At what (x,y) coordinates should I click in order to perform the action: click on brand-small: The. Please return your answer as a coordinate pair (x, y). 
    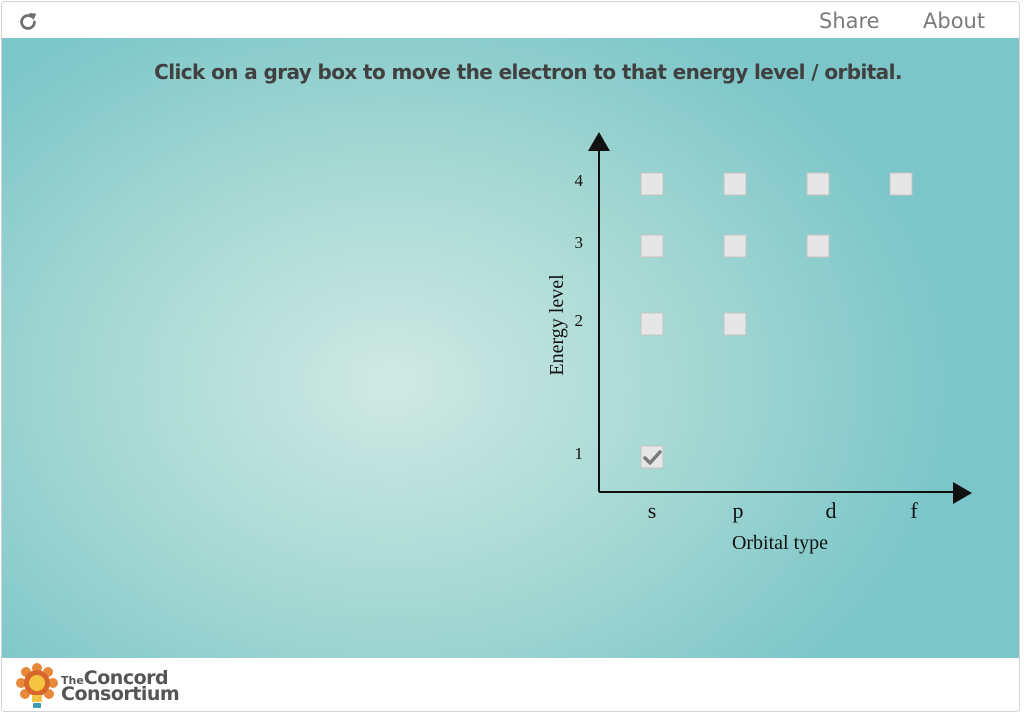
    Looking at the image, I should click on (72, 680).